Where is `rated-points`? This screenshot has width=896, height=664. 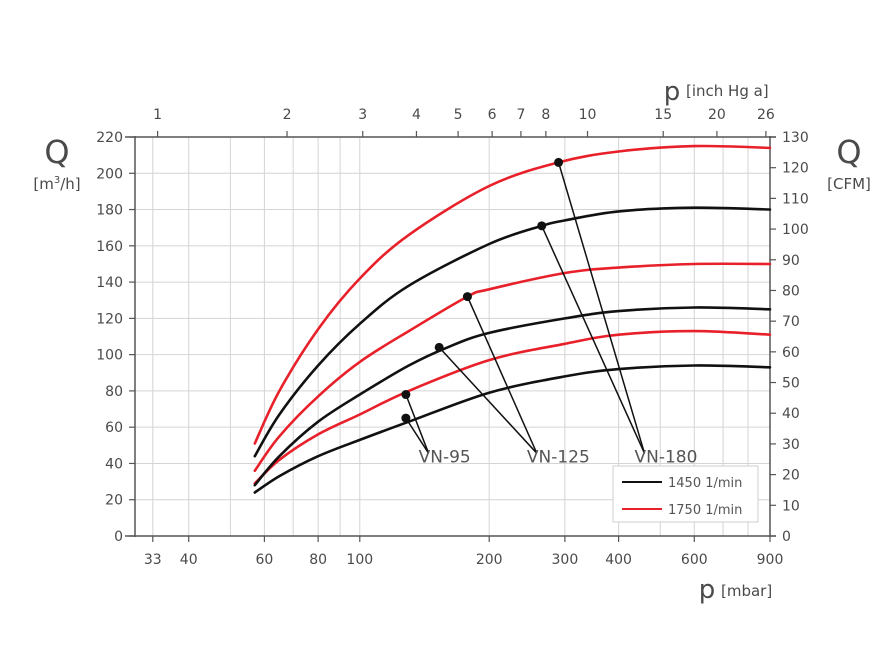 rated-points is located at coordinates (482, 290).